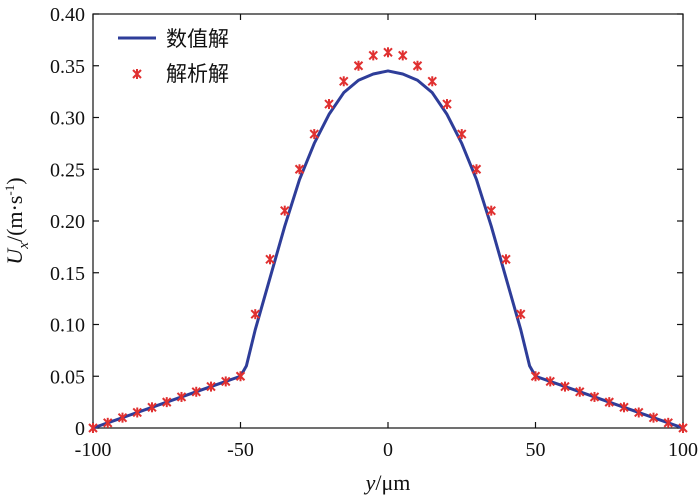 This screenshot has width=700, height=496. I want to click on y-tick-label: 0, so click(80, 429).